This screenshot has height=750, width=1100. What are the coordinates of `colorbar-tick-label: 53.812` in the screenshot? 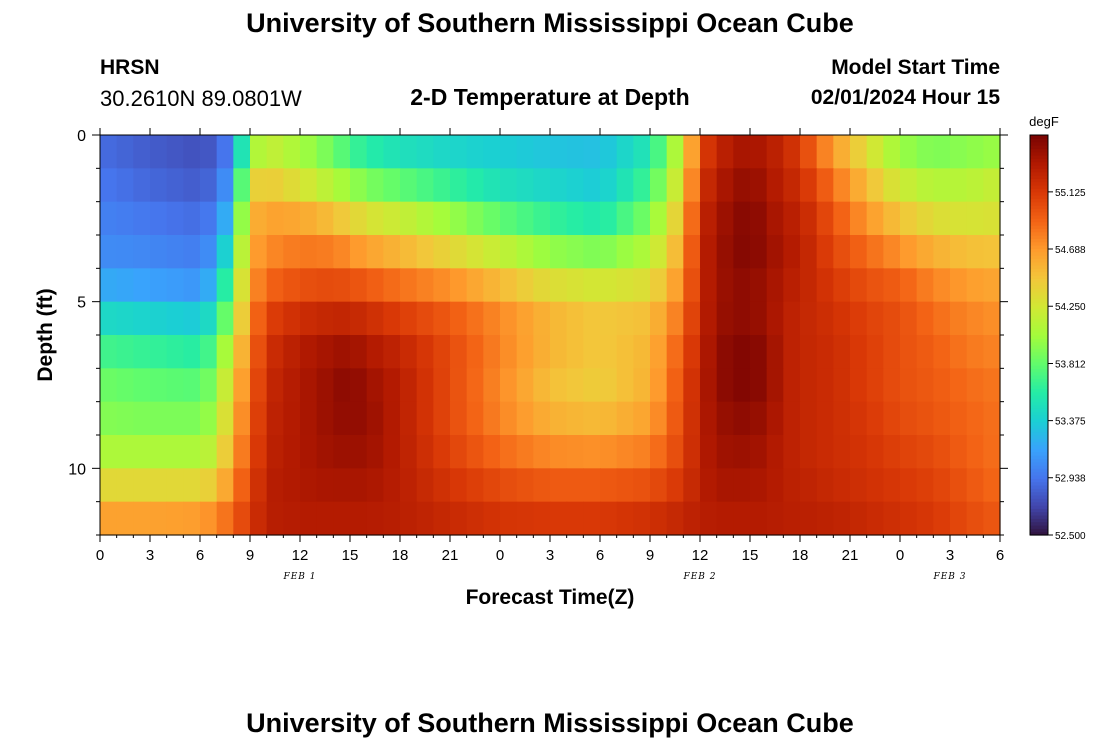 It's located at (1070, 364).